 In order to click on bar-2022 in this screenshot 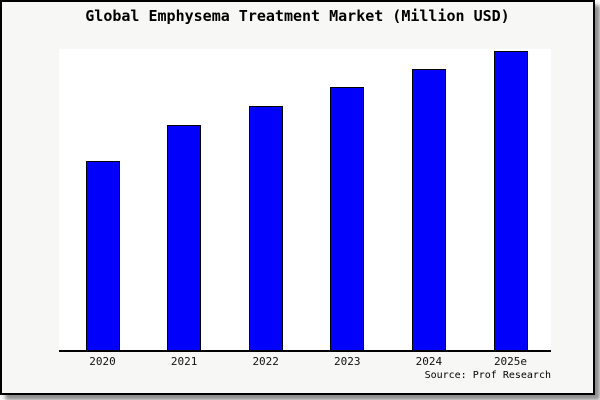, I will do `click(265, 228)`.